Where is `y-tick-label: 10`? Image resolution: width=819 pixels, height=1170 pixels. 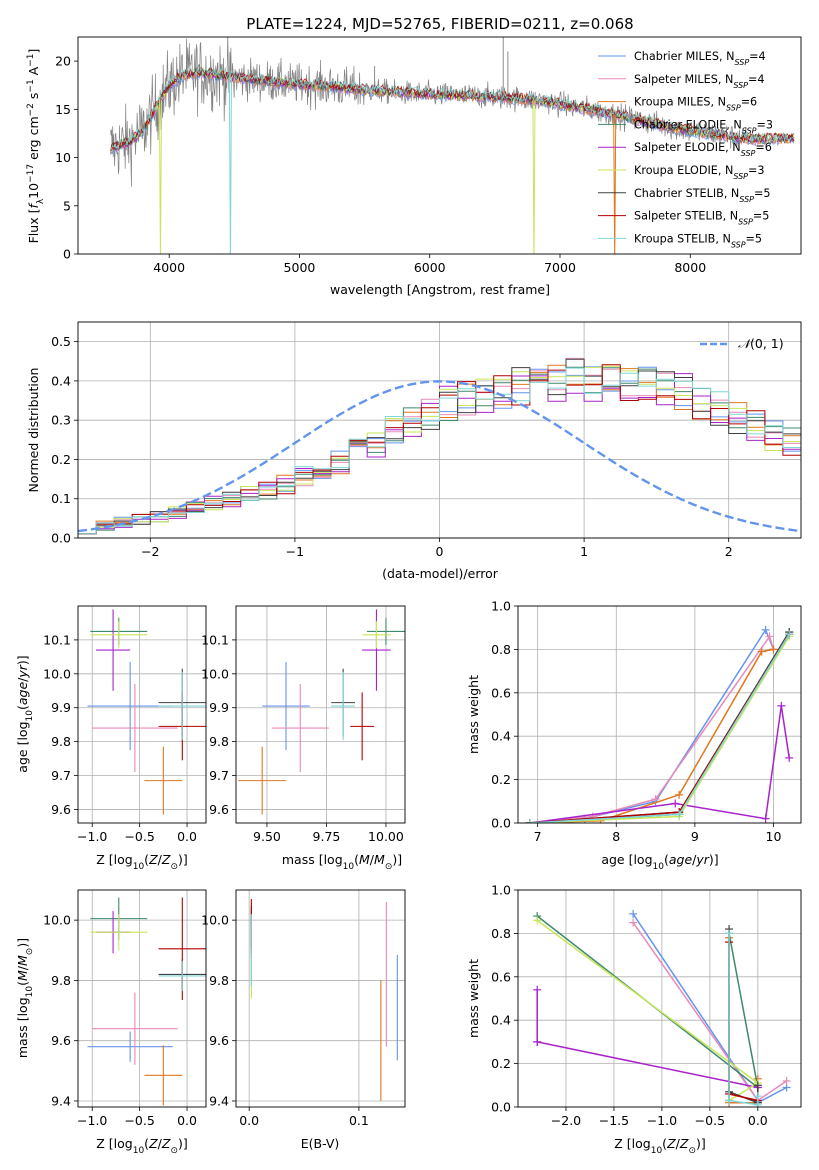
y-tick-label: 10 is located at coordinates (63, 157).